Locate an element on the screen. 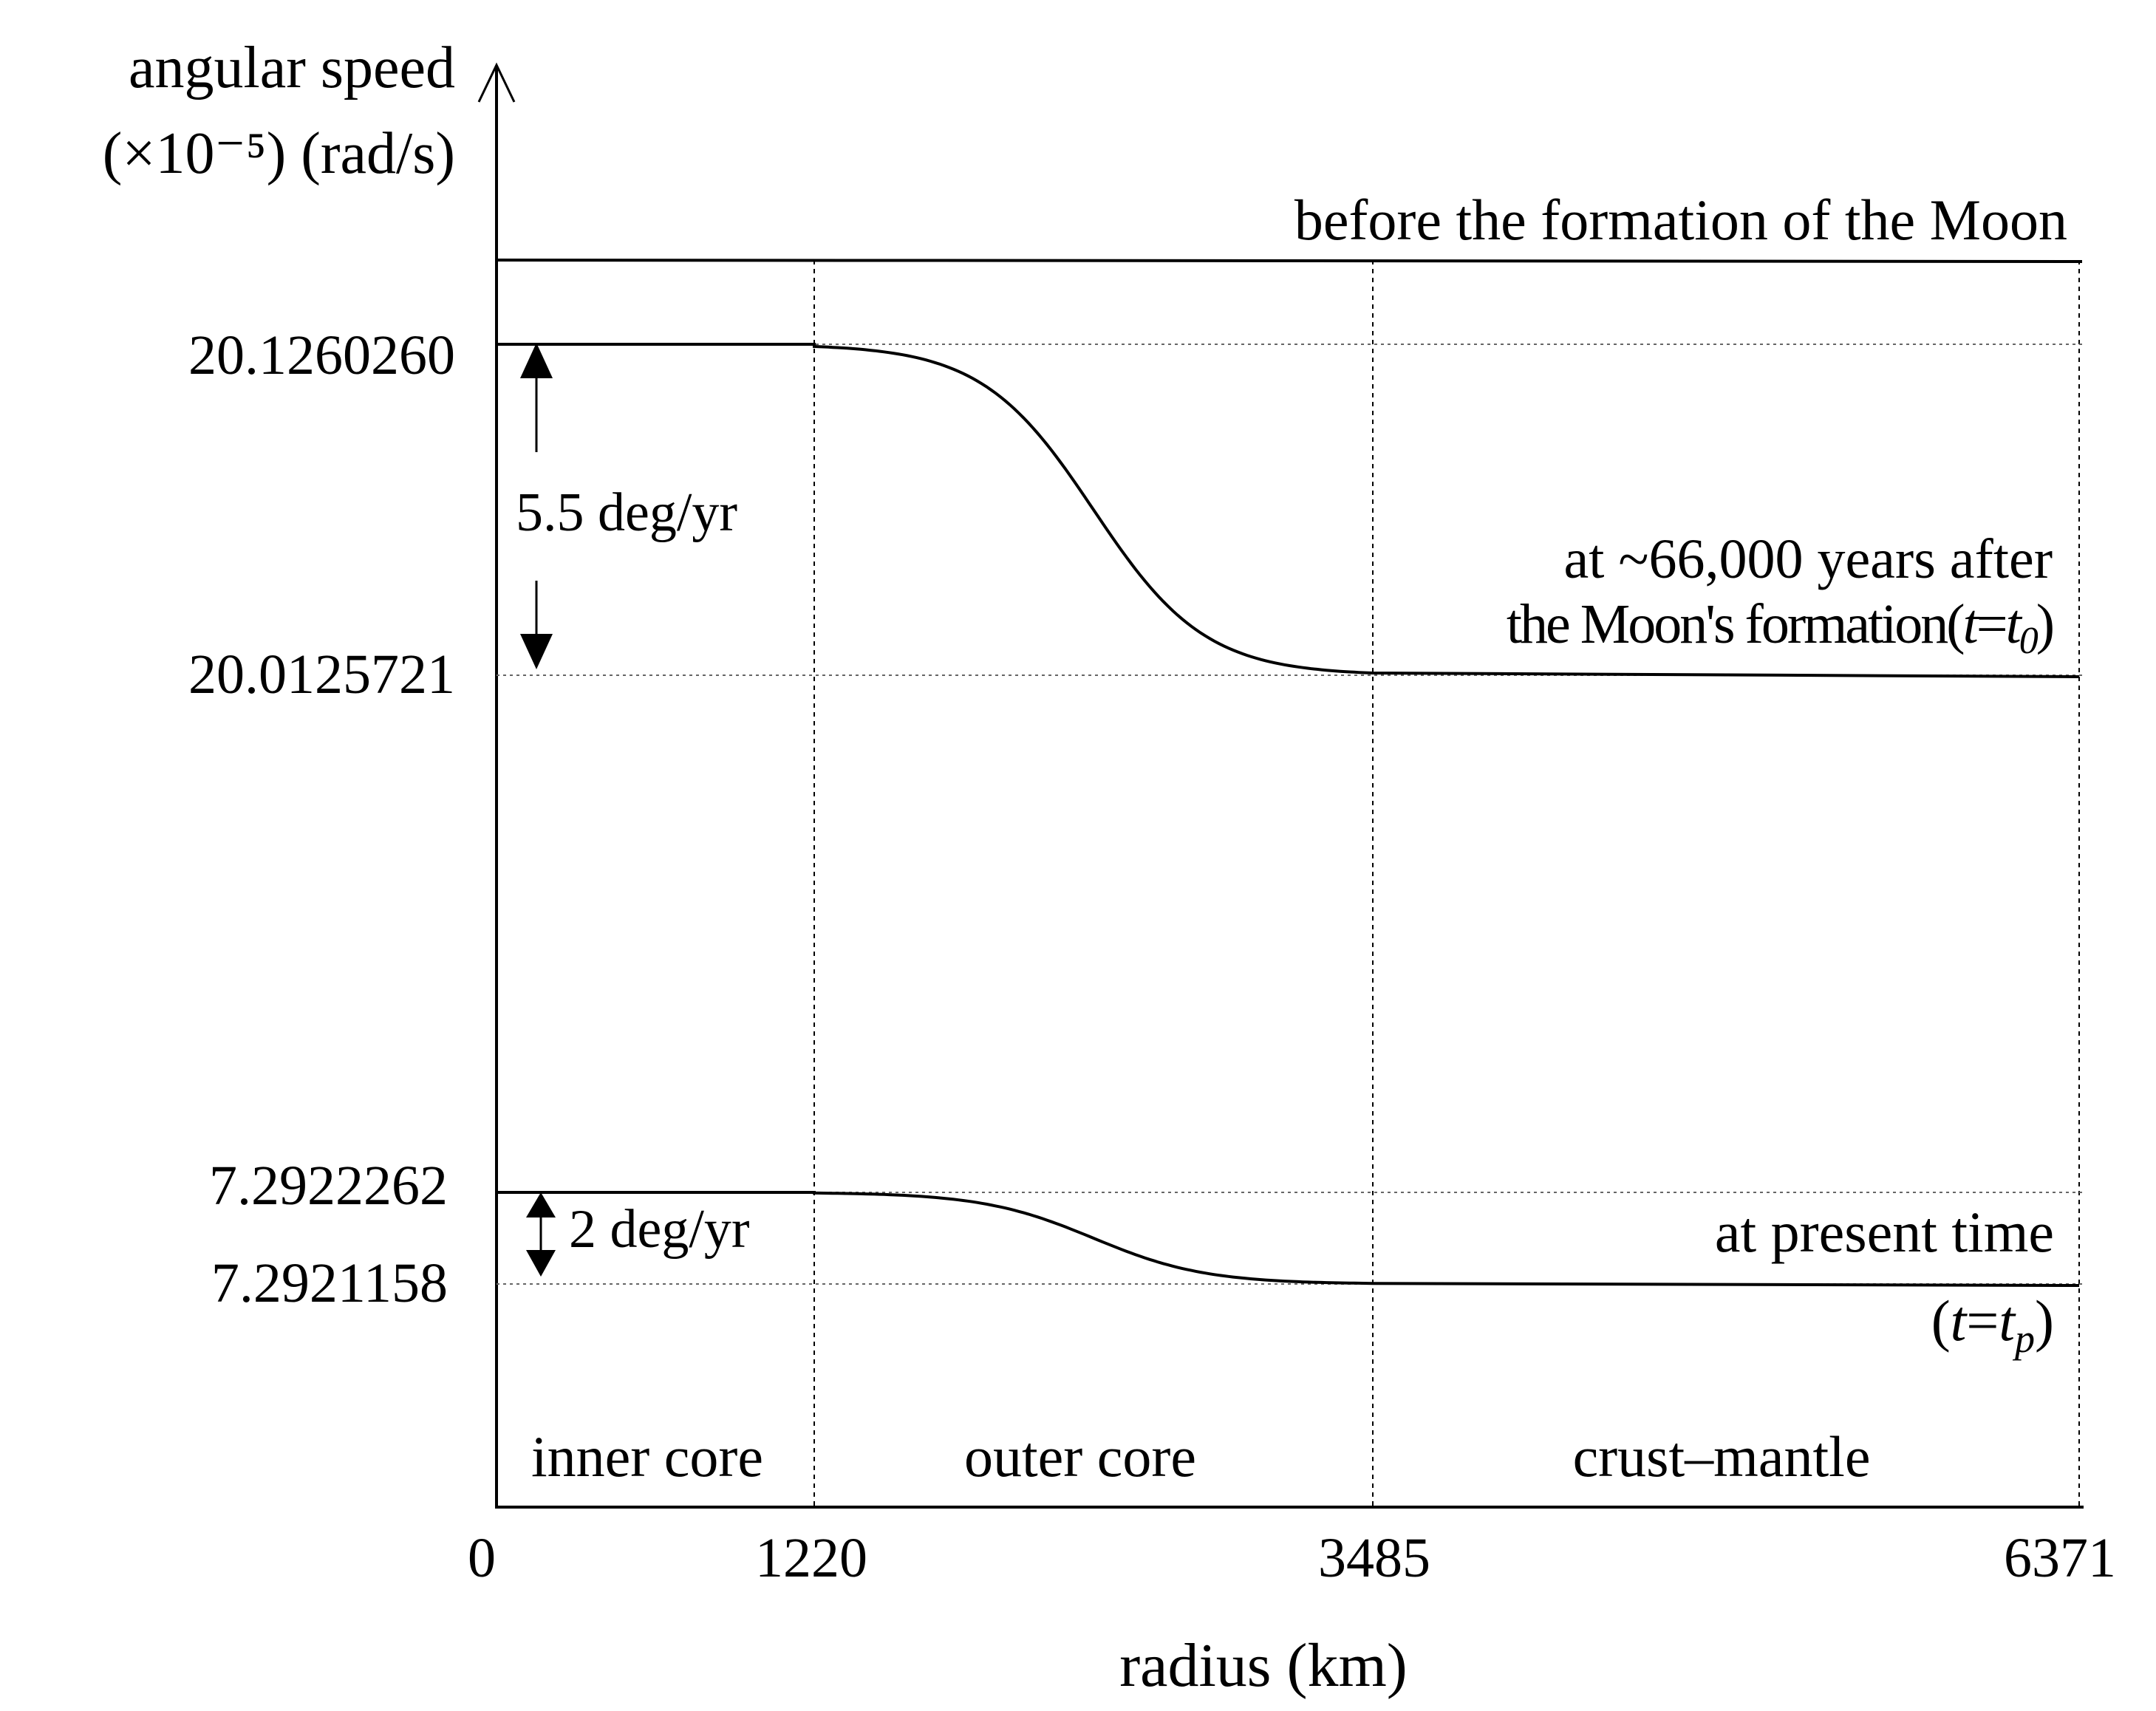 The width and height of the screenshot is (2156, 1711). y-axis-title-line2: (×10⁻⁵) (rad/s) is located at coordinates (279, 153).